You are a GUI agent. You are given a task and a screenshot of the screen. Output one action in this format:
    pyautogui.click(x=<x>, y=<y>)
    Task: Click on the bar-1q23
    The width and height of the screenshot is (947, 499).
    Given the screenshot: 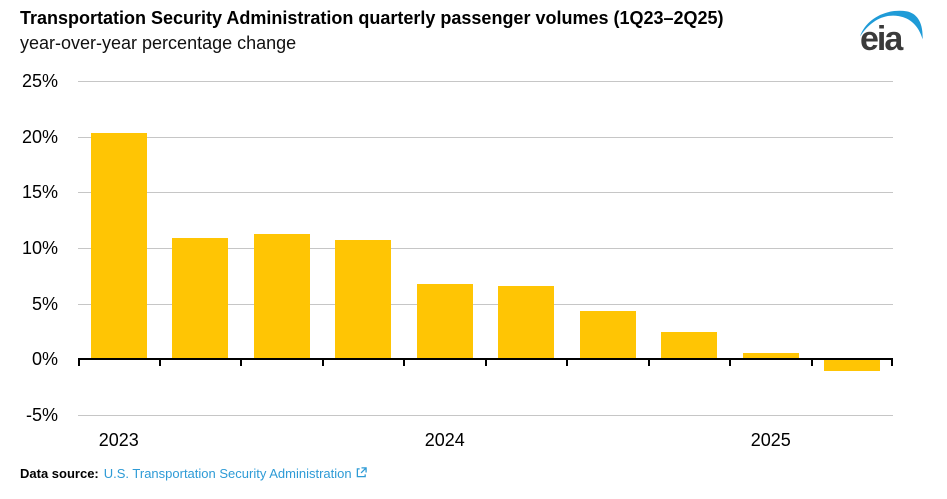 What is the action you would take?
    pyautogui.click(x=118, y=246)
    